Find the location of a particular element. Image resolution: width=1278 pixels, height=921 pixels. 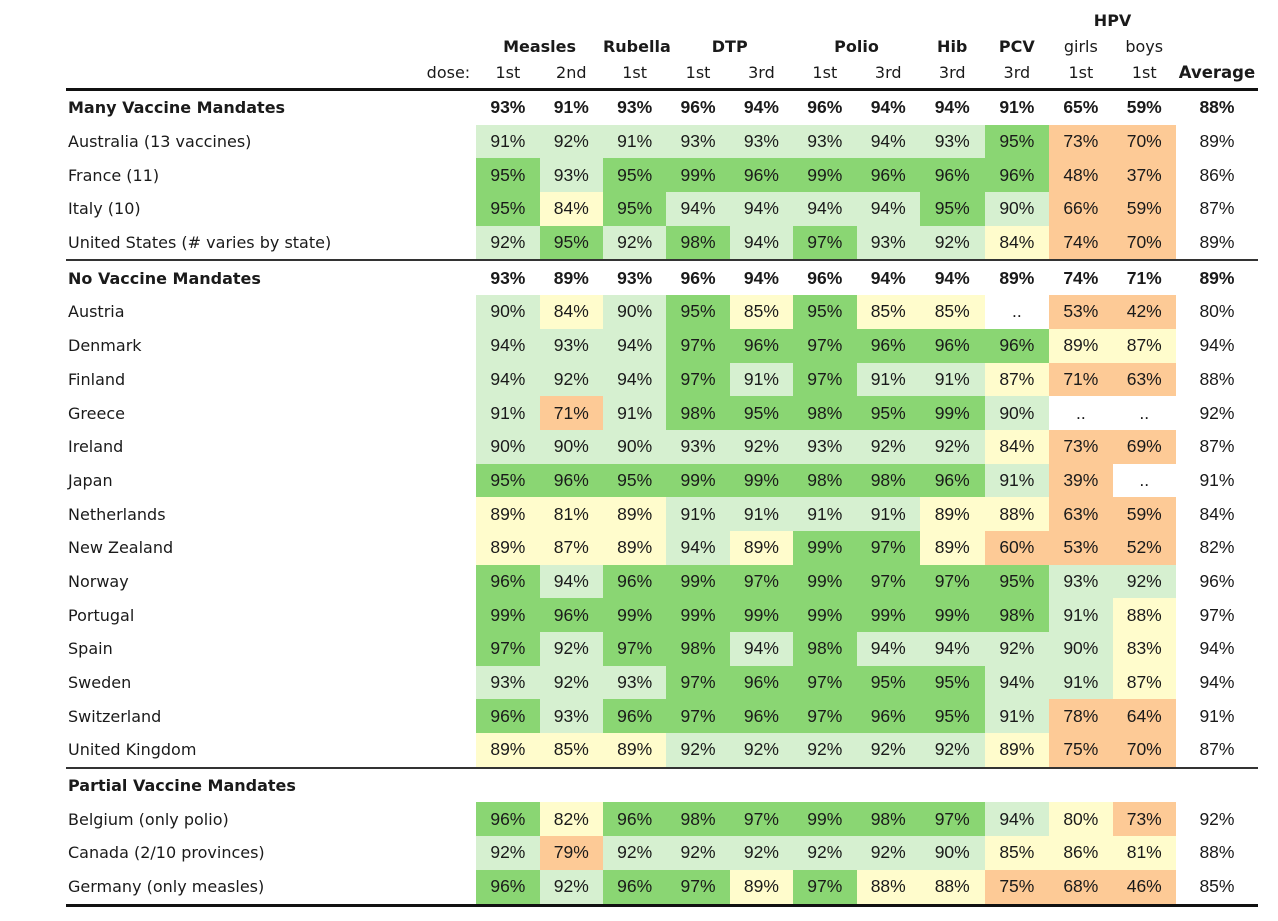

country-label: Austria is located at coordinates (96, 312).